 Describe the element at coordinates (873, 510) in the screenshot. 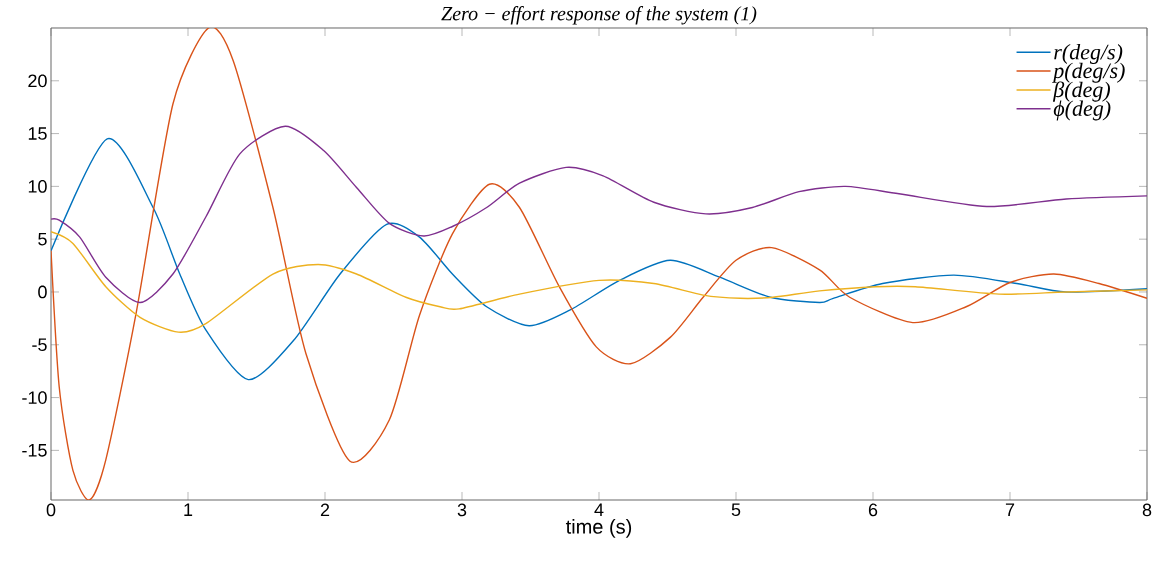

I see `x-tick-label: 6` at that location.